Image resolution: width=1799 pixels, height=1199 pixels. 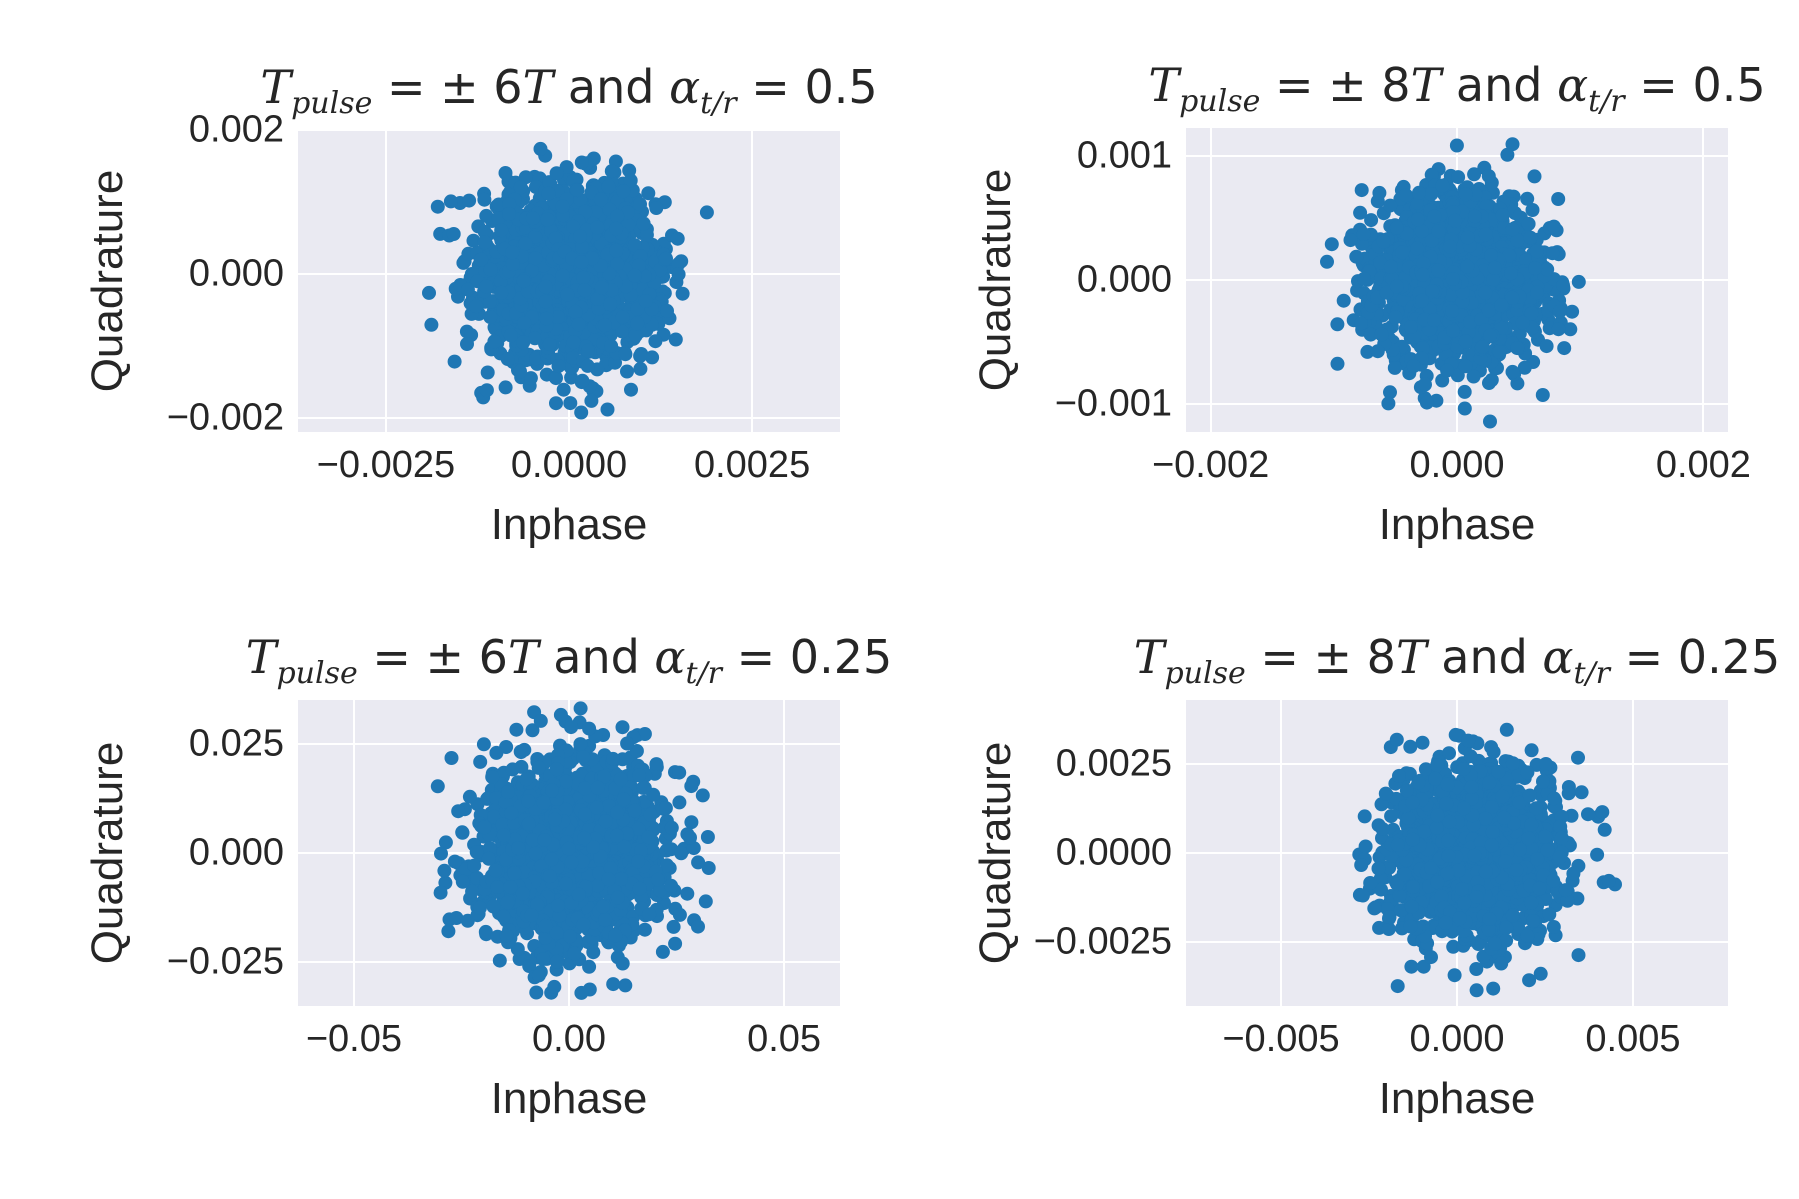 I want to click on gridline-y, so click(x=569, y=417).